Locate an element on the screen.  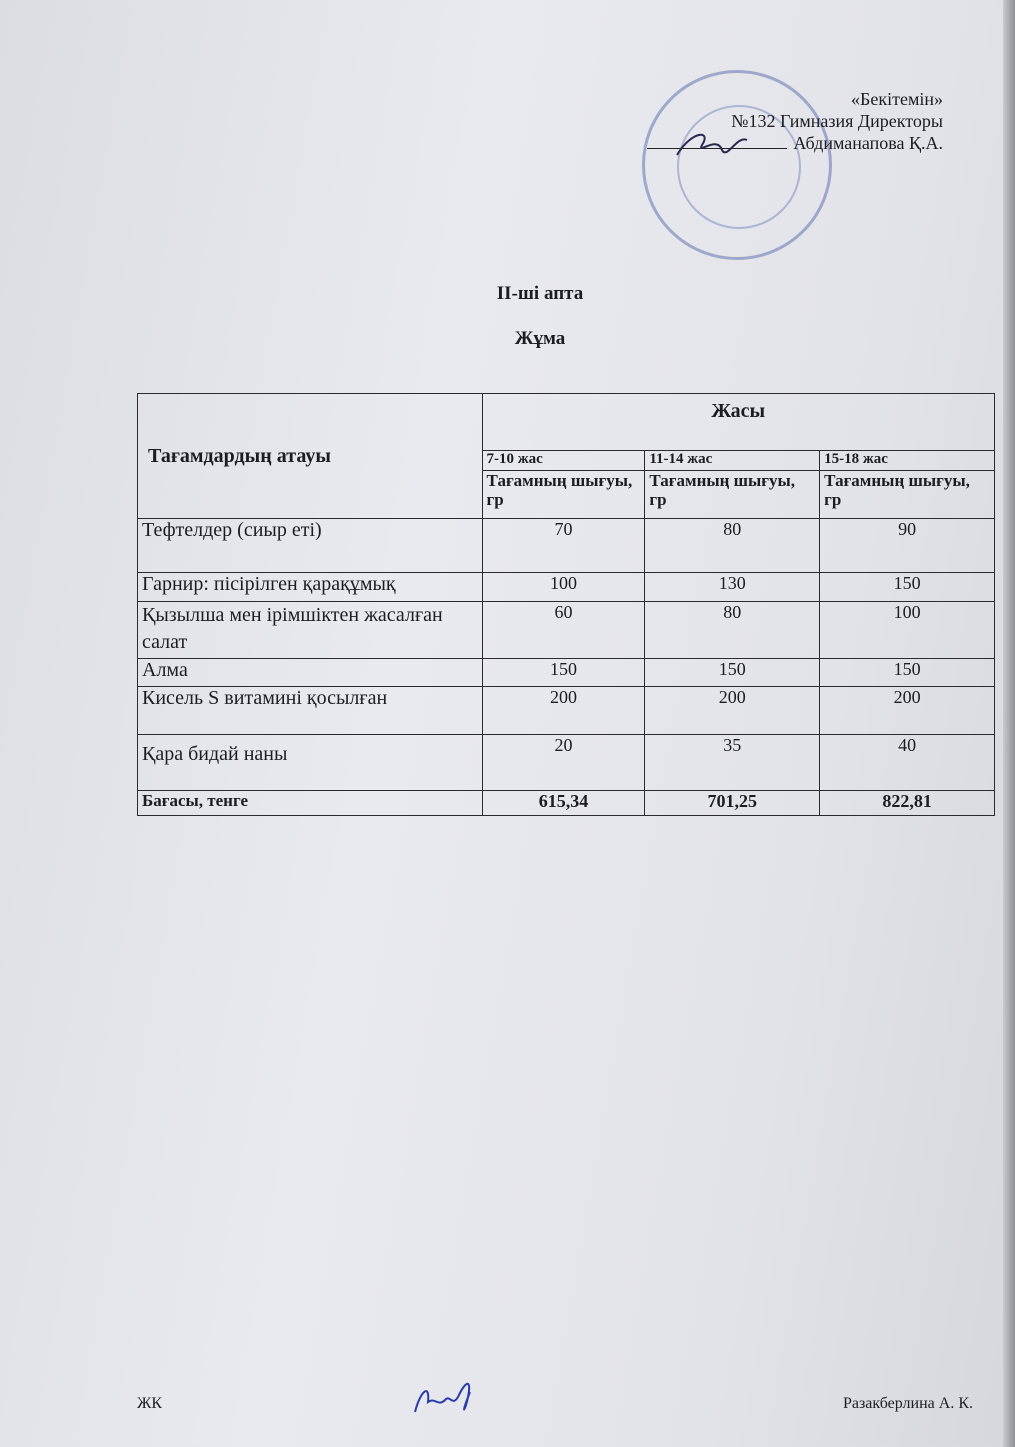
dish-name: Тефтелдер (сиыр еті) is located at coordinates (310, 545).